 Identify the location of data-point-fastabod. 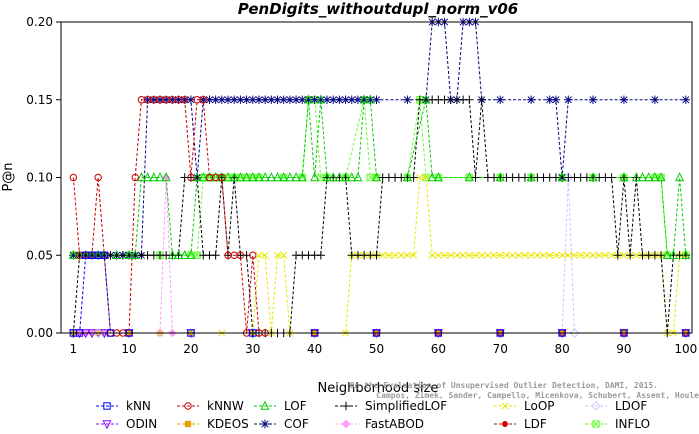
(166, 177).